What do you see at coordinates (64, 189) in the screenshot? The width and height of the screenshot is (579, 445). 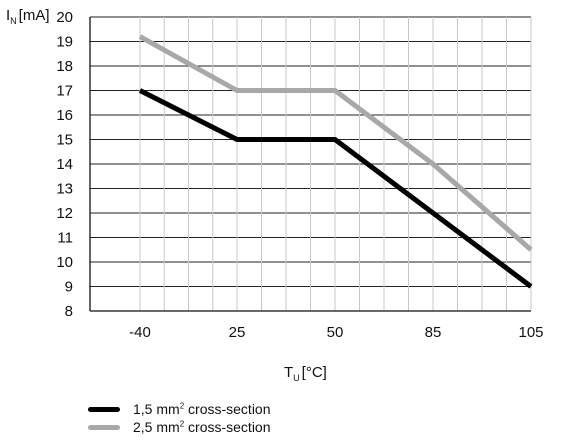 I see `y-tick-label-13: 13` at bounding box center [64, 189].